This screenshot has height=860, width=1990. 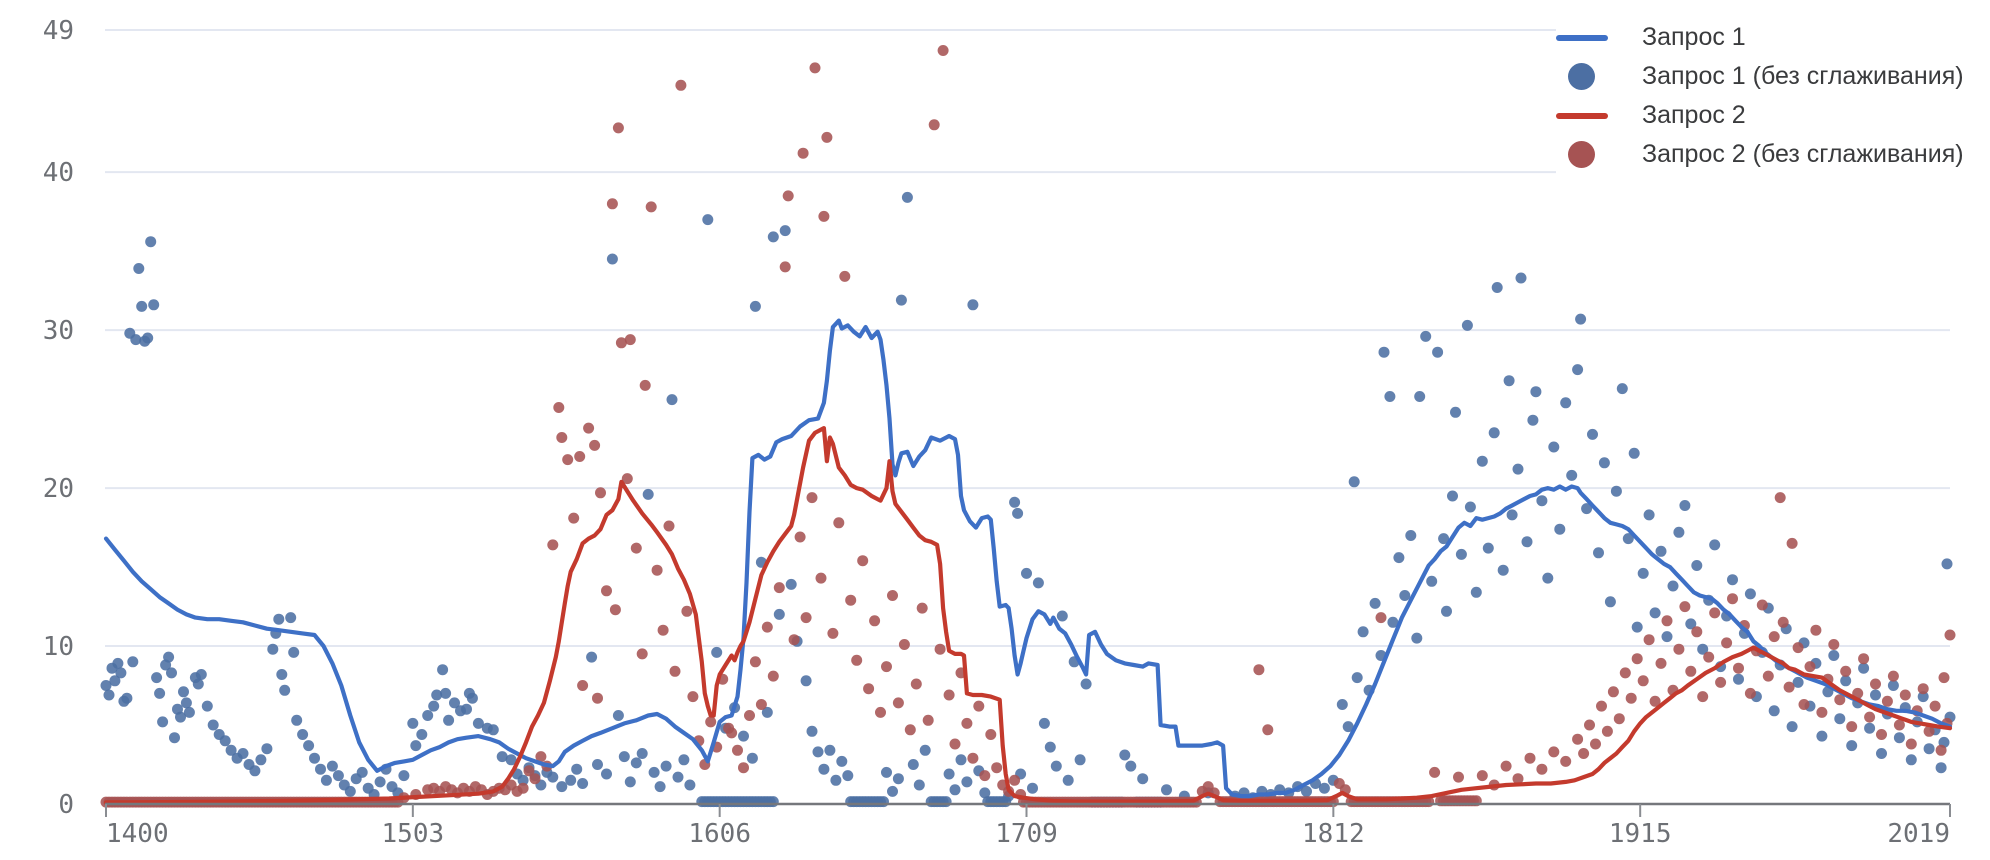 I want to click on y-axis-tick-label: 20, so click(x=58, y=489).